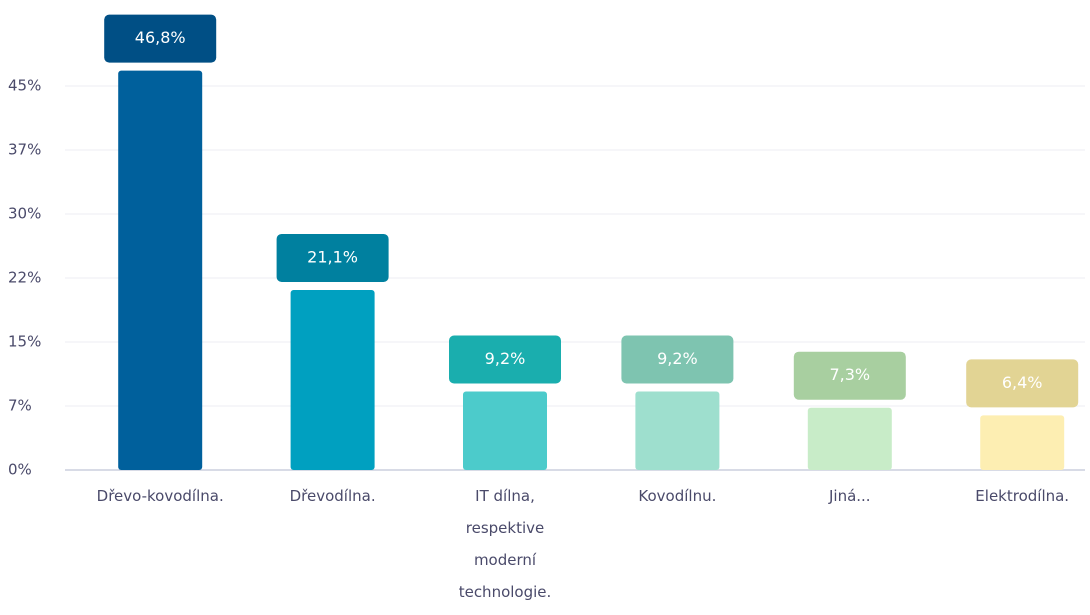 Image resolution: width=1090 pixels, height=615 pixels. What do you see at coordinates (24, 150) in the screenshot?
I see `y-tick-label: 37%` at bounding box center [24, 150].